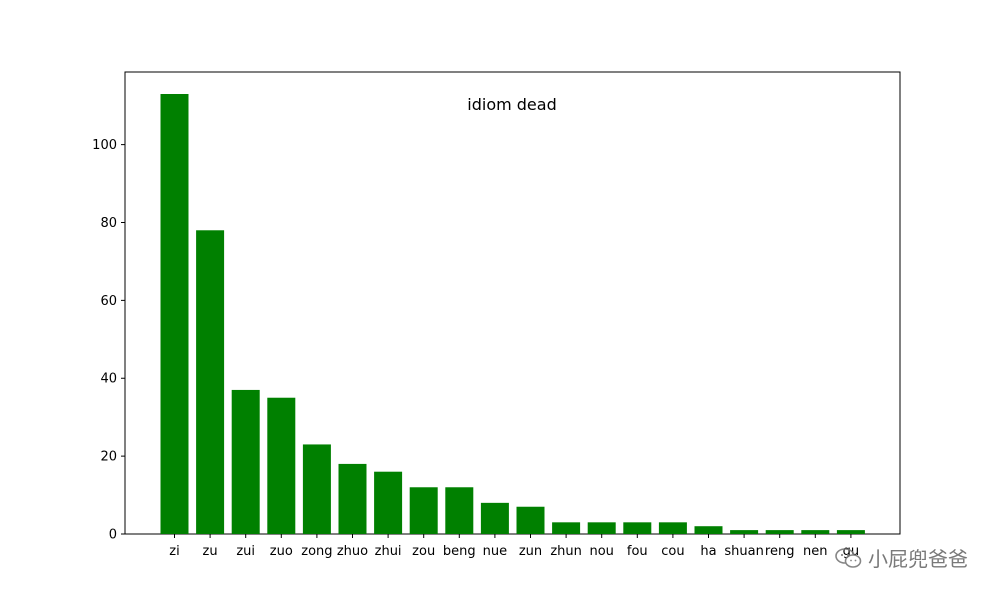 This screenshot has width=1000, height=604. I want to click on x-tick-label-ha: ha, so click(708, 551).